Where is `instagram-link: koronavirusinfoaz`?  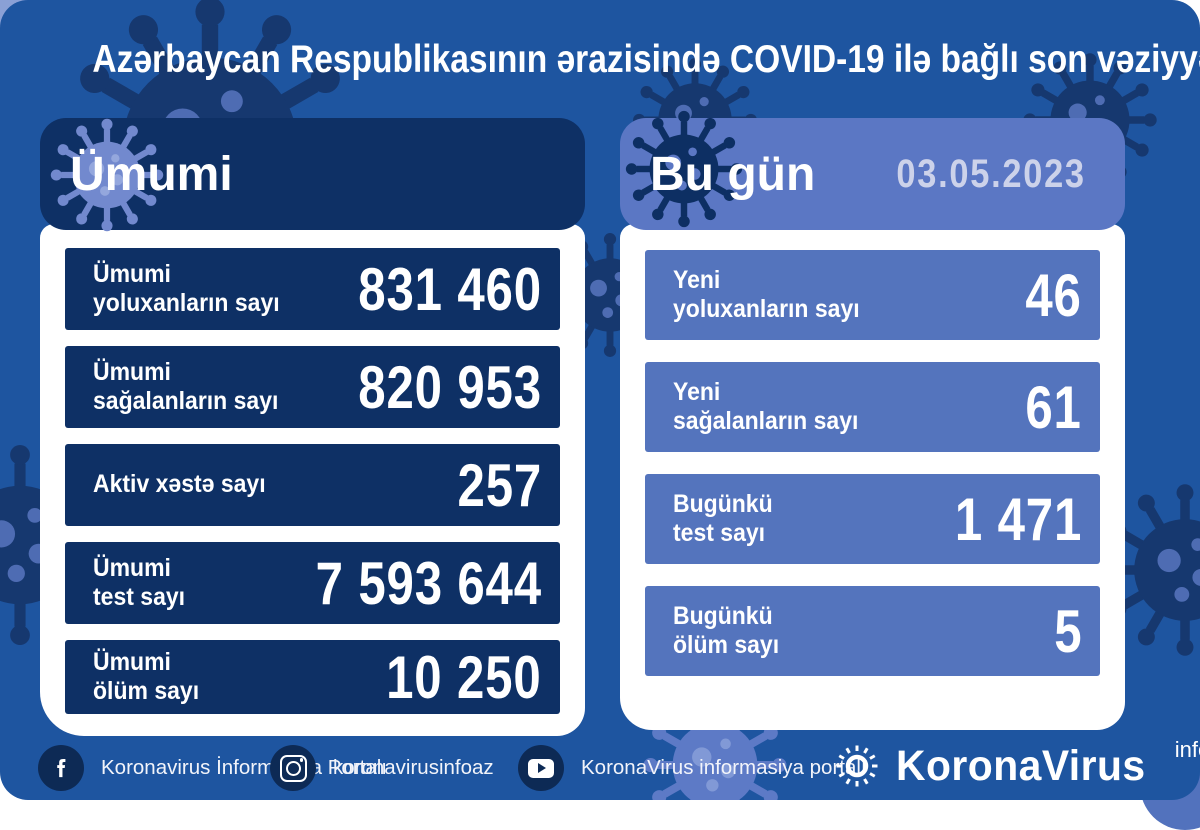 instagram-link: koronavirusinfoaz is located at coordinates (382, 768).